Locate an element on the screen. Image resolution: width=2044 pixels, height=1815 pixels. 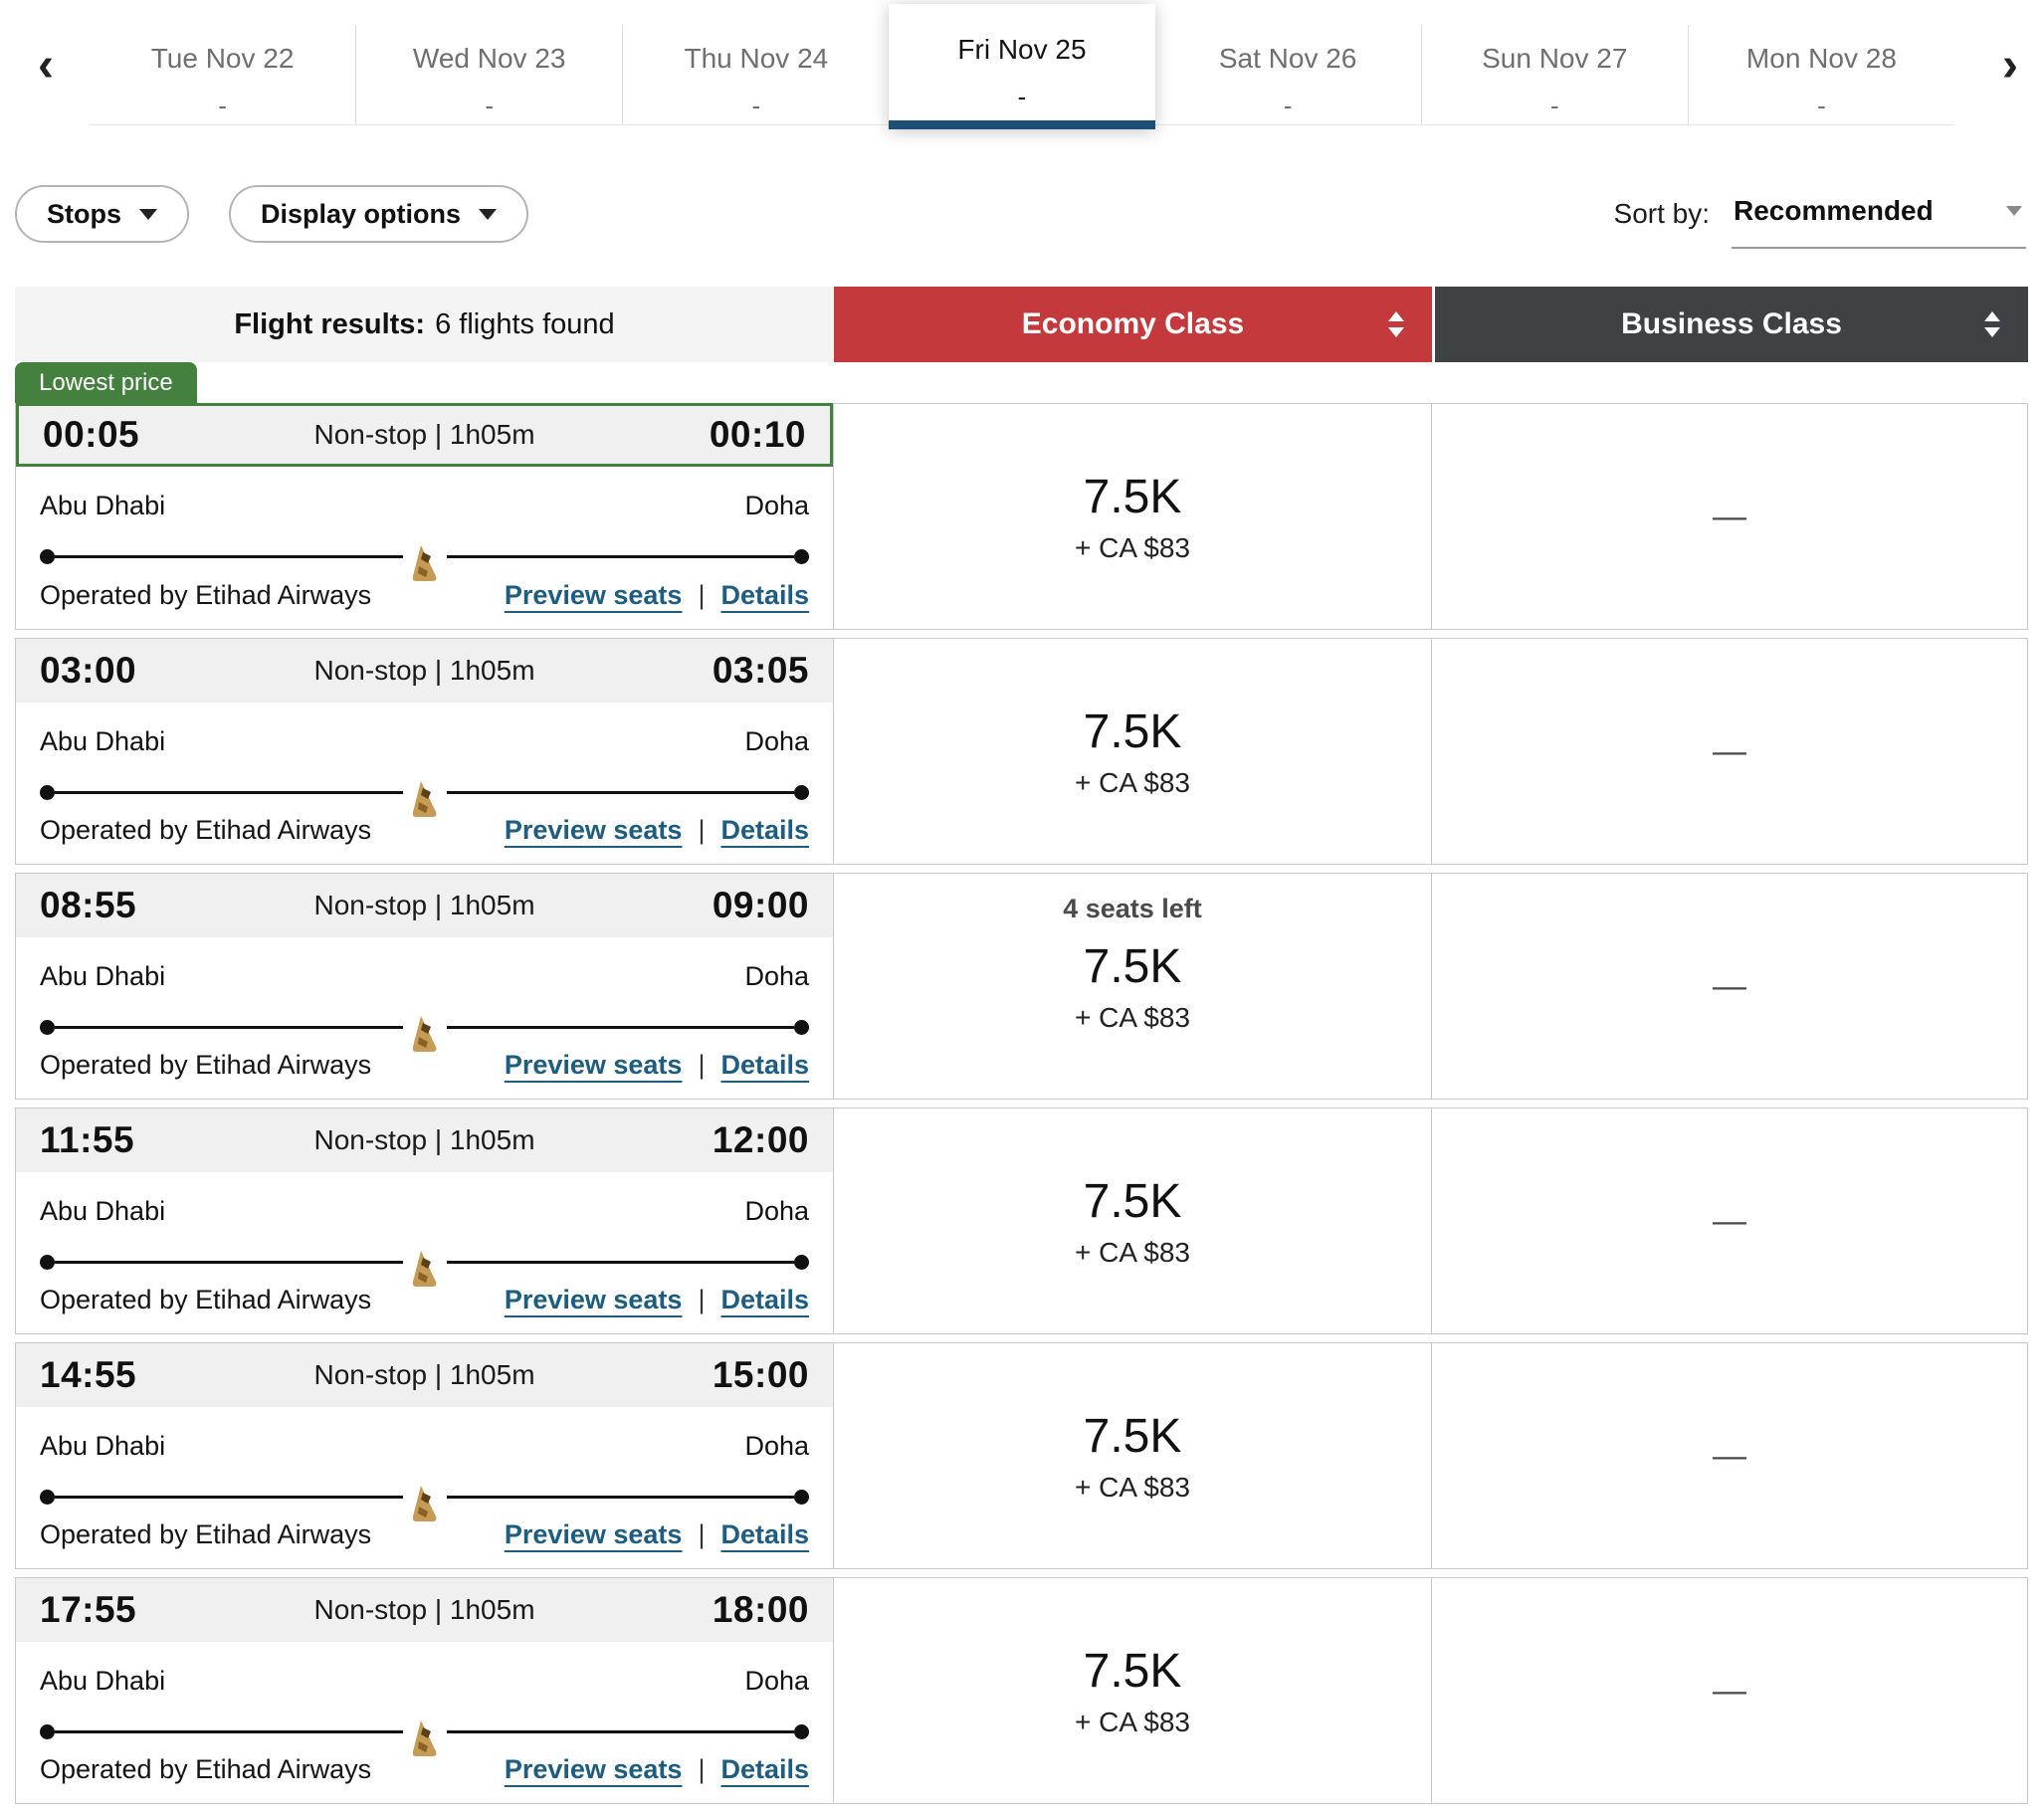
departure-time: 08:55 is located at coordinates (88, 905).